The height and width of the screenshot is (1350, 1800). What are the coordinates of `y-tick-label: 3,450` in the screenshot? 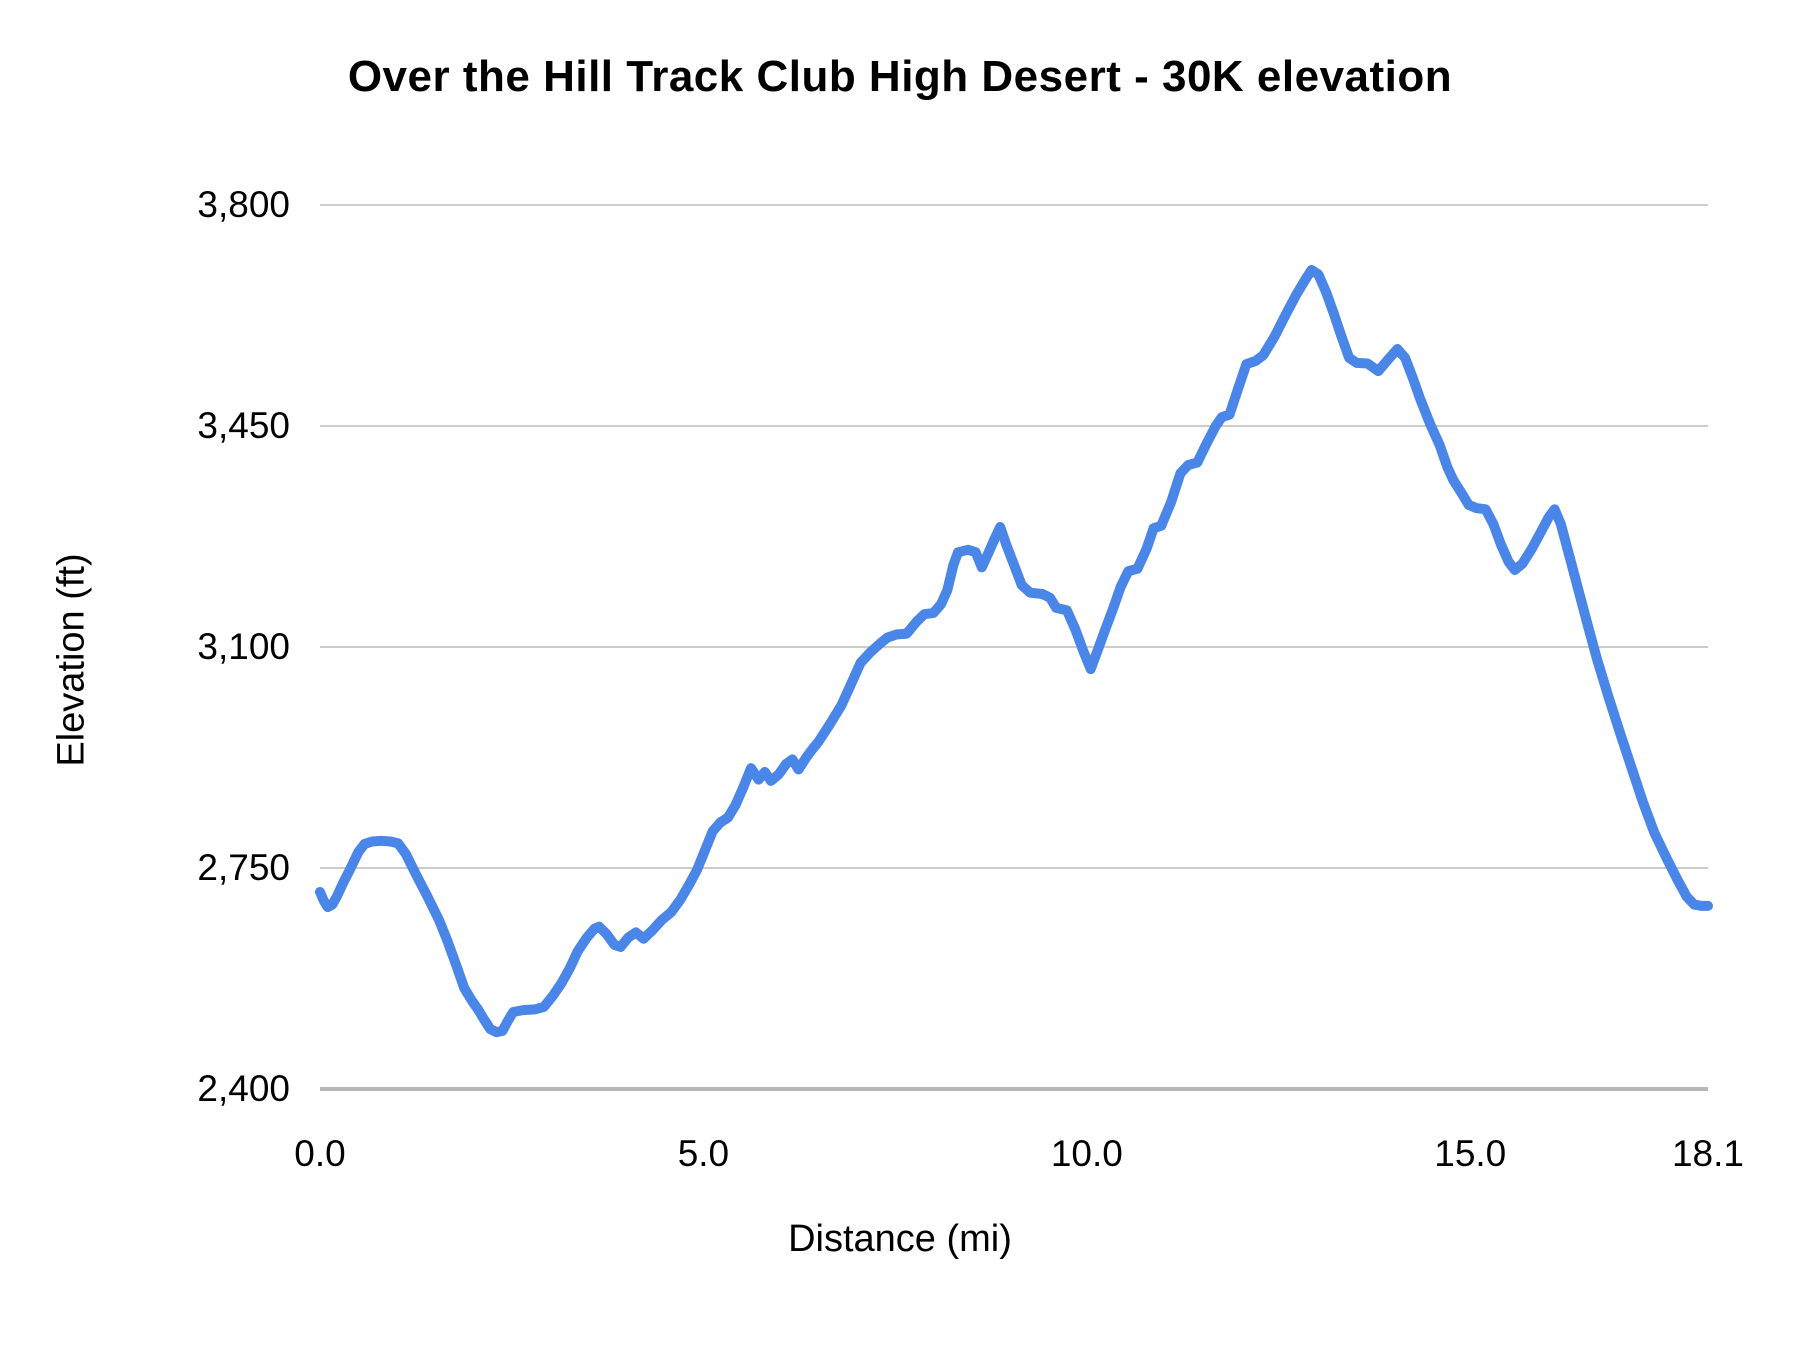 It's located at (243, 425).